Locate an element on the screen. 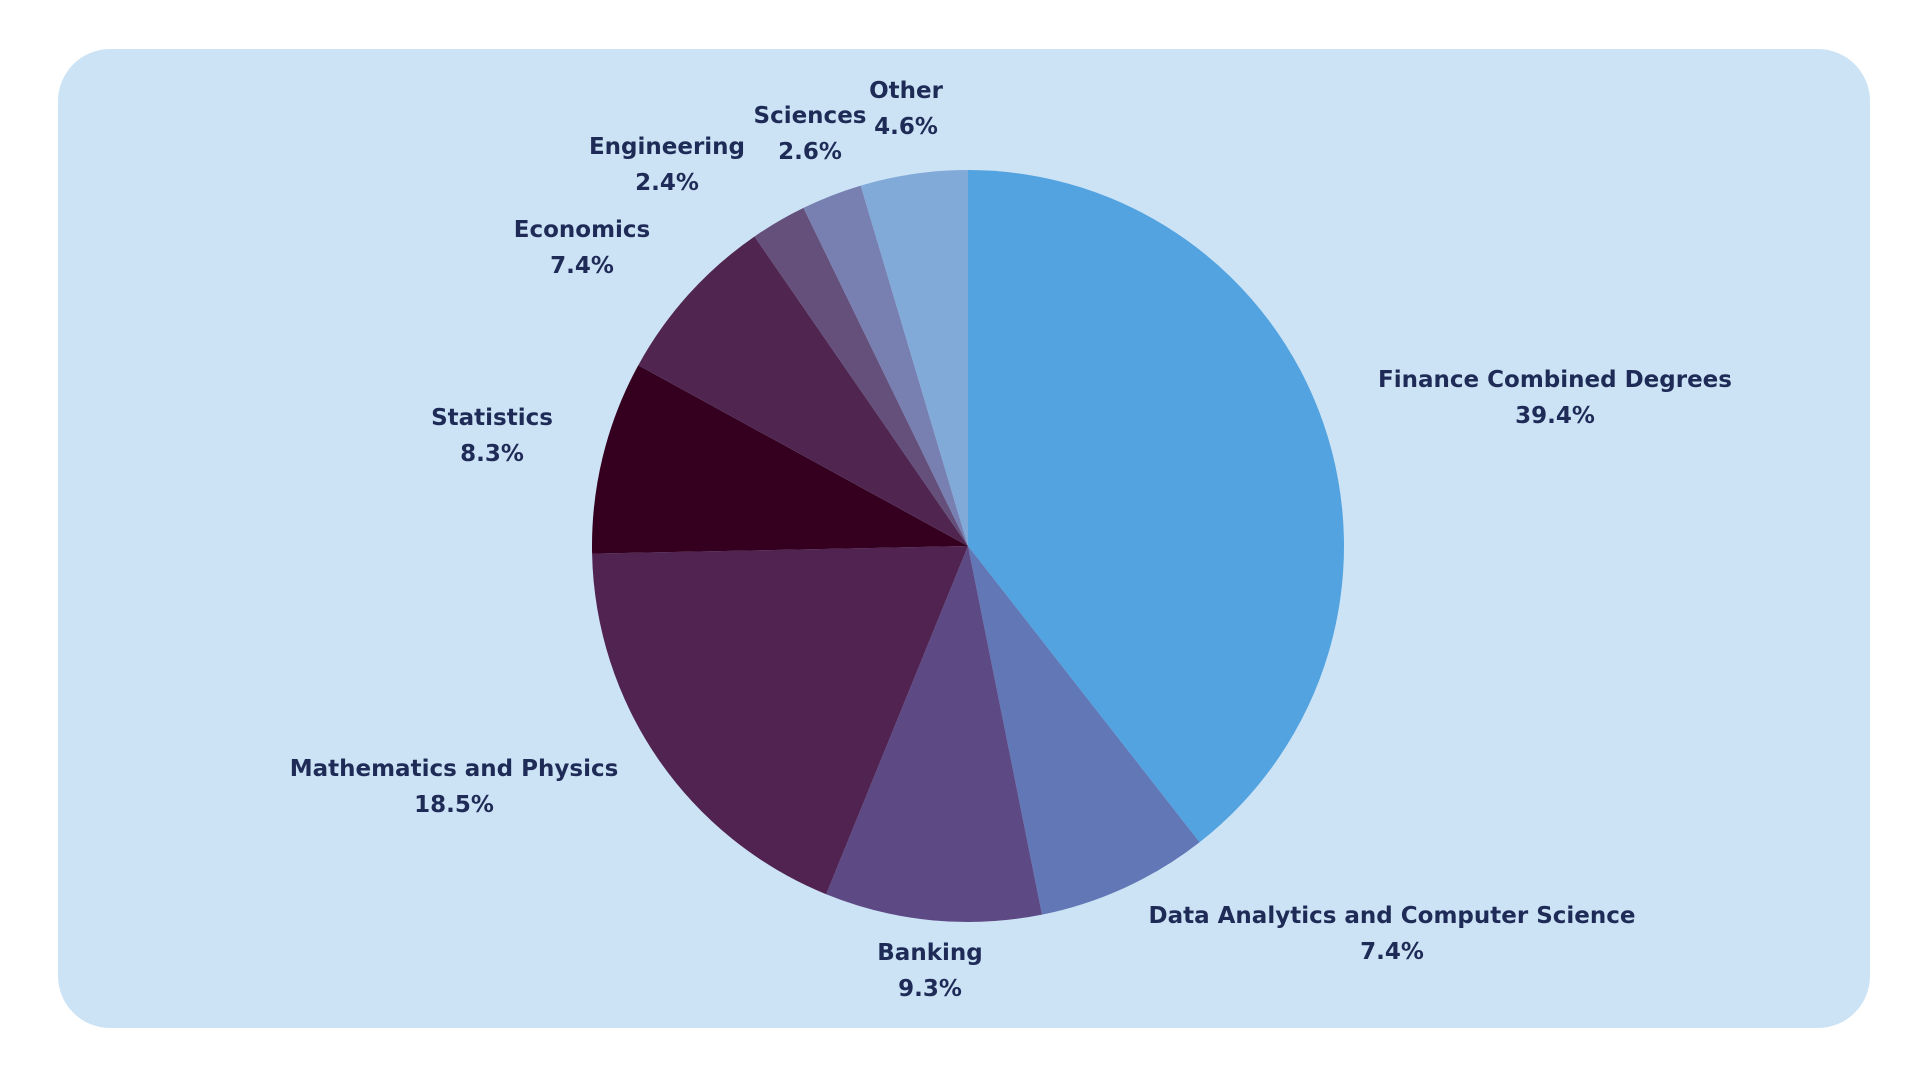  slice-category-text: Statistics is located at coordinates (492, 418).